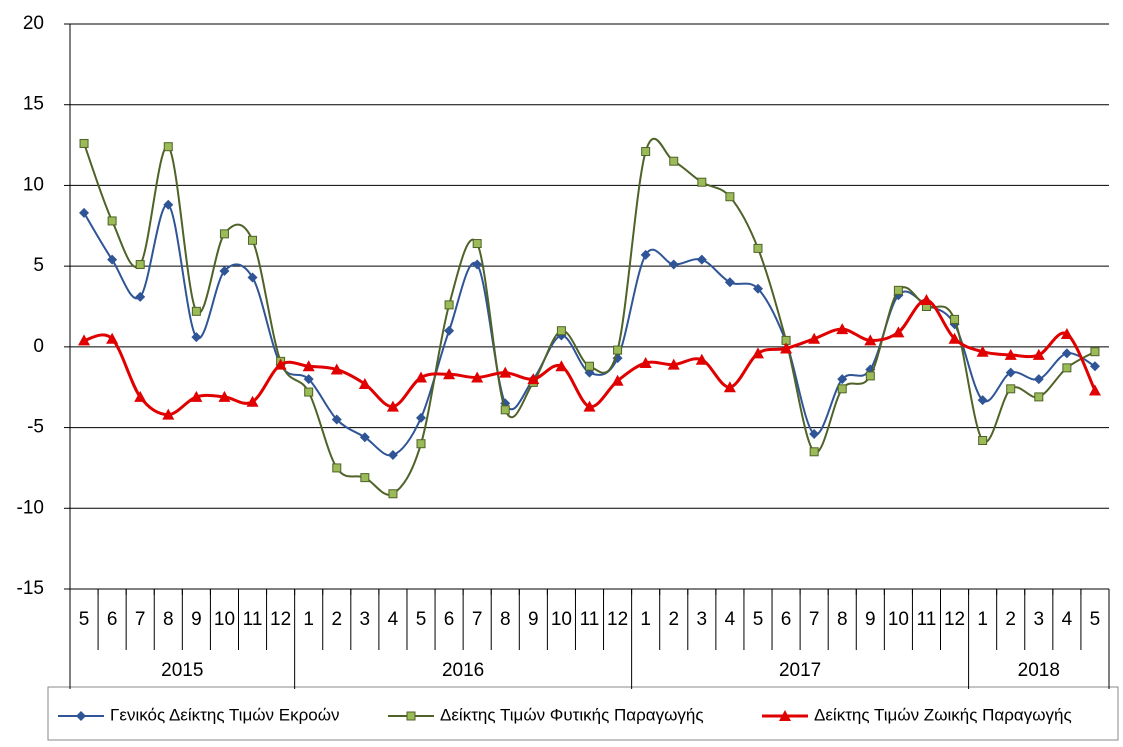 Image resolution: width=1123 pixels, height=747 pixels. Describe the element at coordinates (463, 670) in the screenshot. I see `year-label: 2016` at that location.